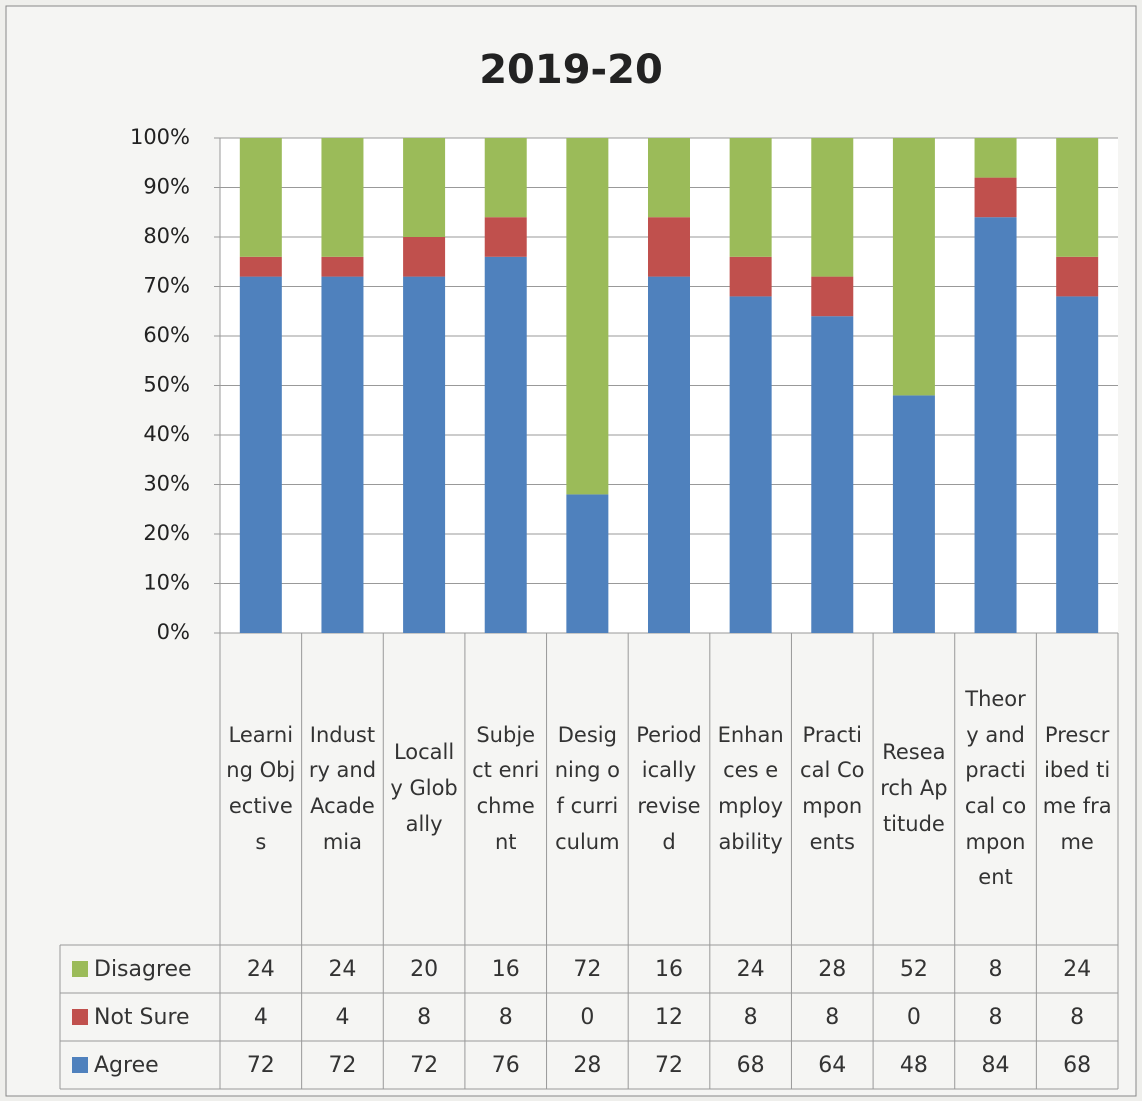 This screenshot has width=1142, height=1101. I want to click on table-value: 76, so click(505, 1065).